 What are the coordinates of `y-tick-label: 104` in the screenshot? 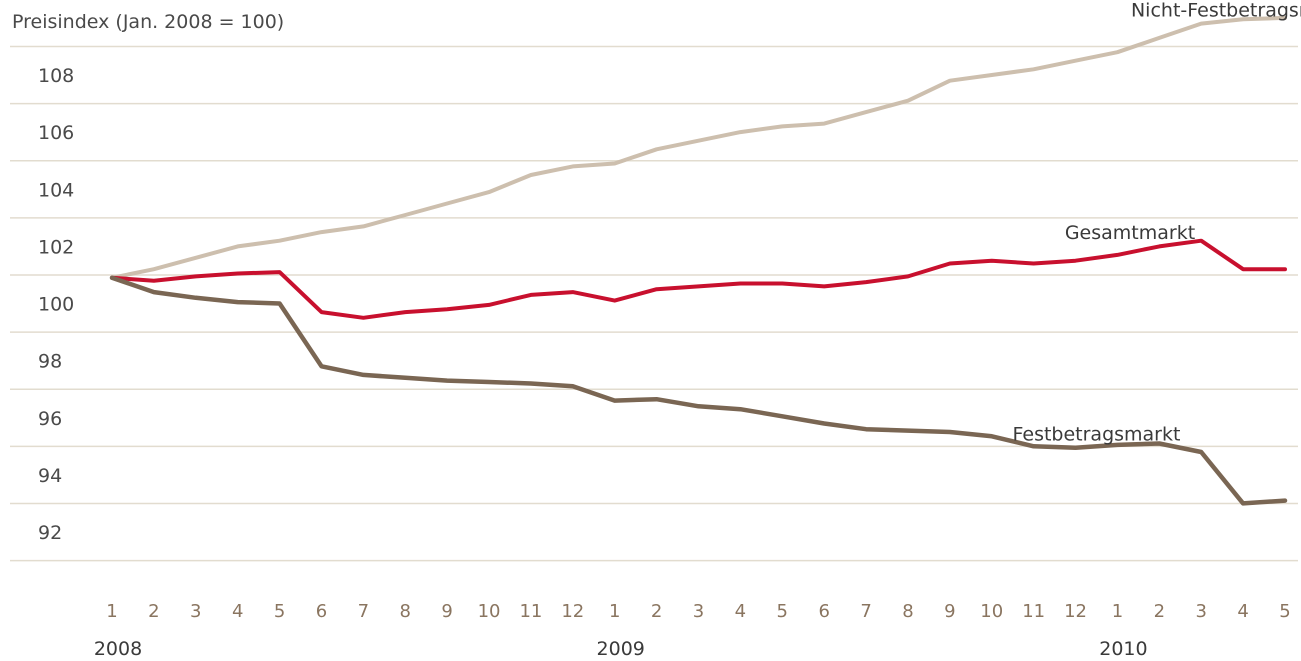 It's located at (56, 190).